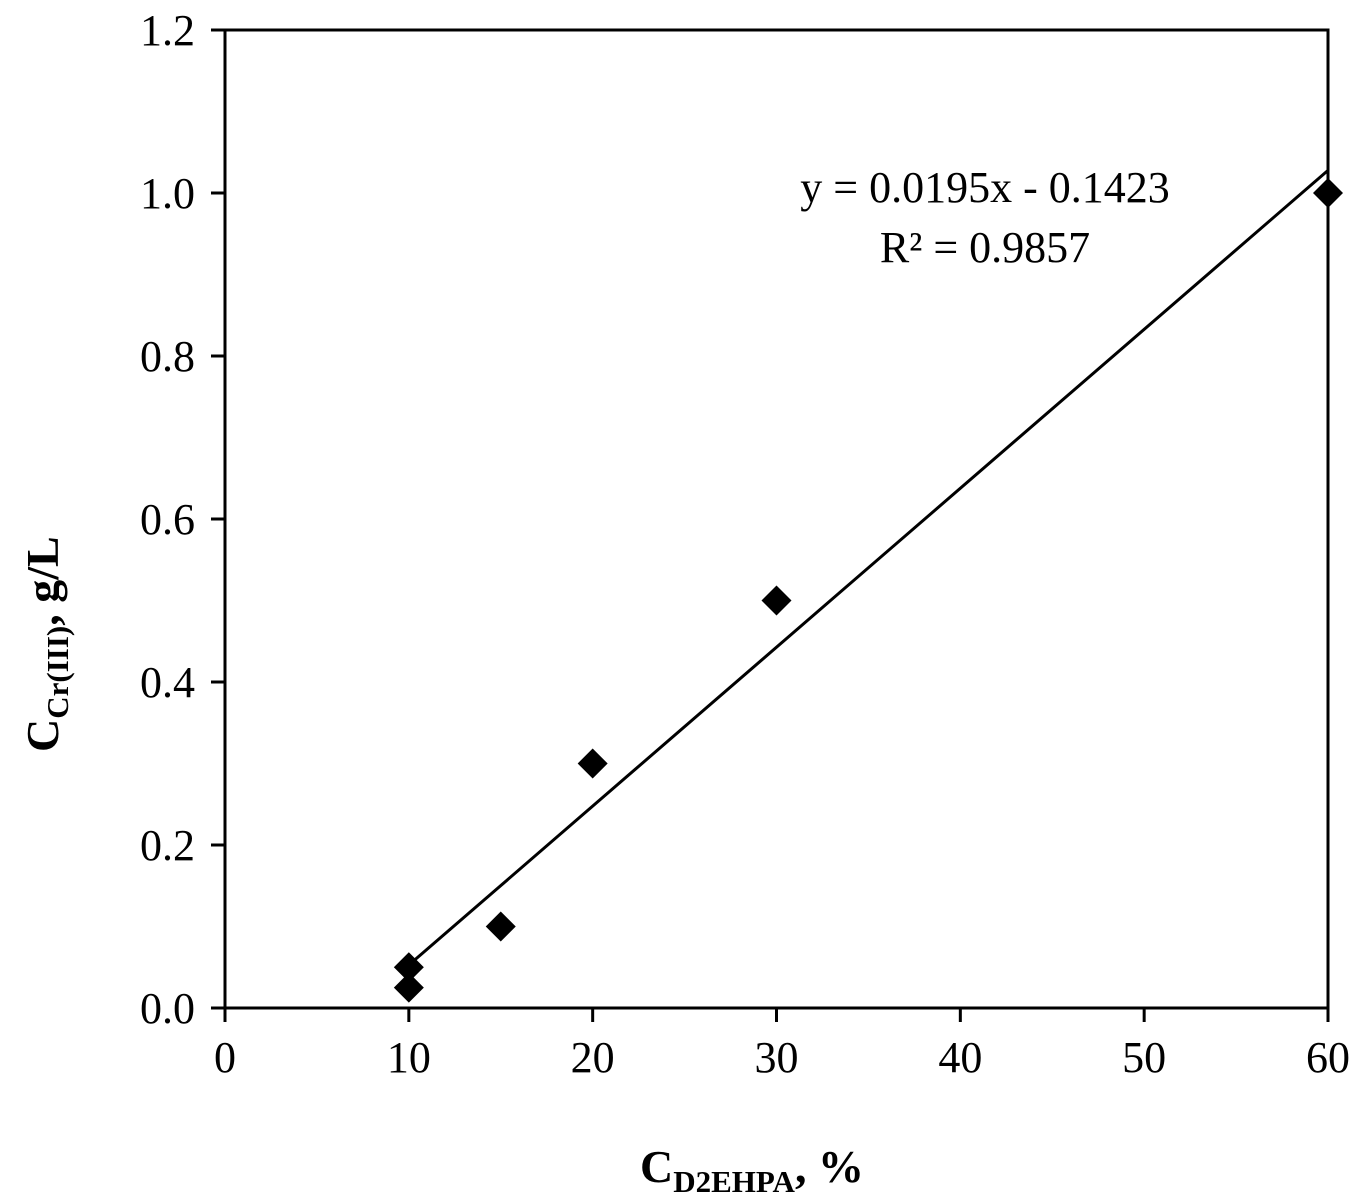  What do you see at coordinates (225, 1057) in the screenshot?
I see `x-tick-label: 0` at bounding box center [225, 1057].